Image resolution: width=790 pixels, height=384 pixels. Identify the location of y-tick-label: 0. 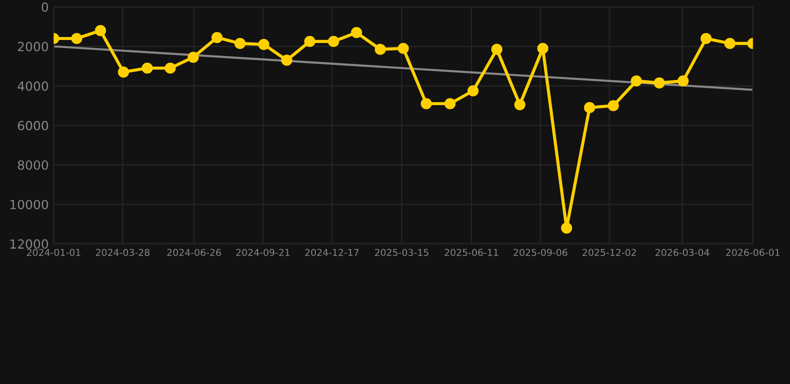
(45, 7).